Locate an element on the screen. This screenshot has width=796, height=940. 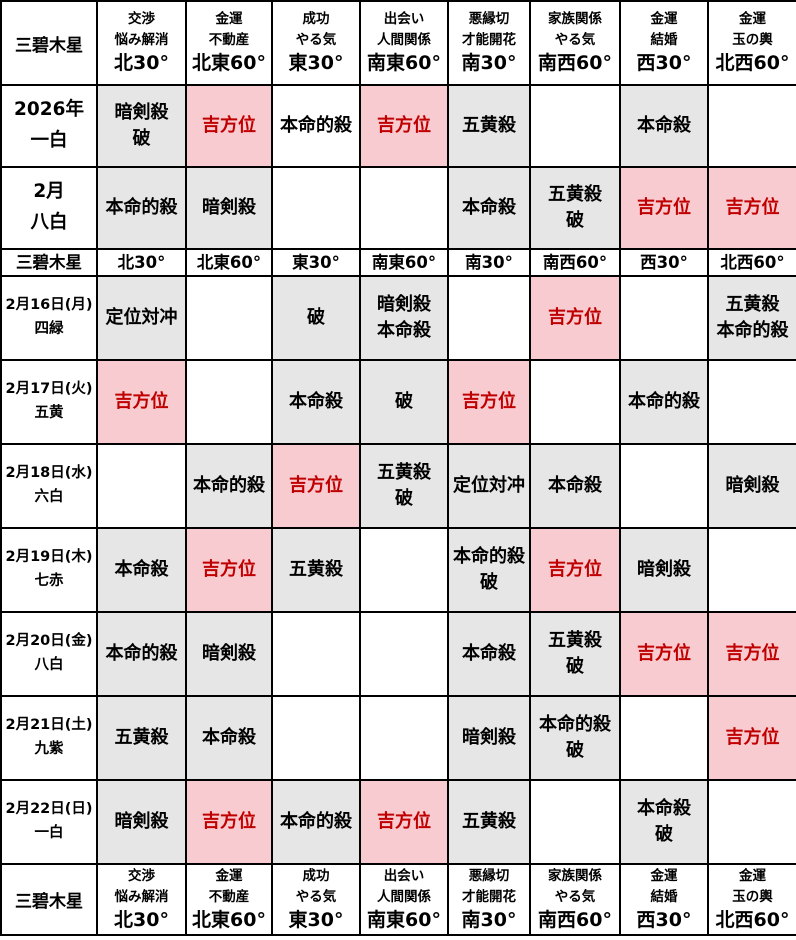
fortune-text: 本命的殺 is located at coordinates (229, 485).